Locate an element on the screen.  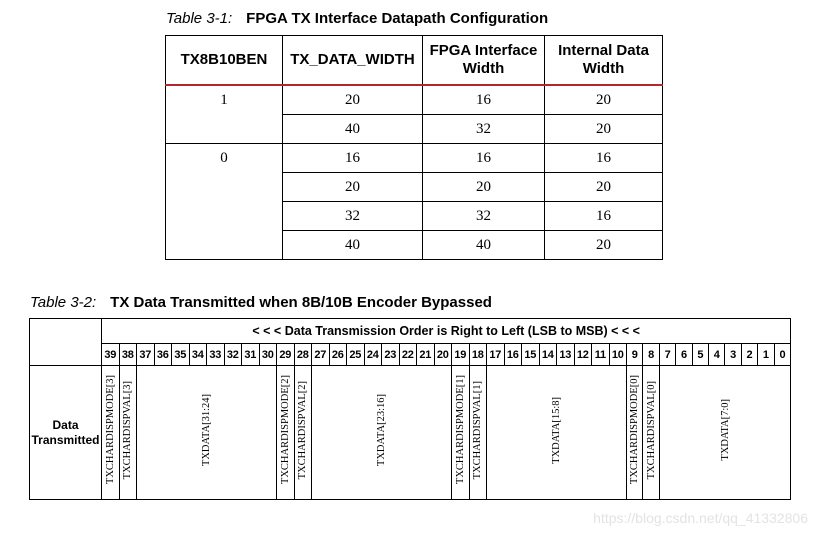
data-field-label: TXCHARDISPVAL[2] is located at coordinates (303, 430).